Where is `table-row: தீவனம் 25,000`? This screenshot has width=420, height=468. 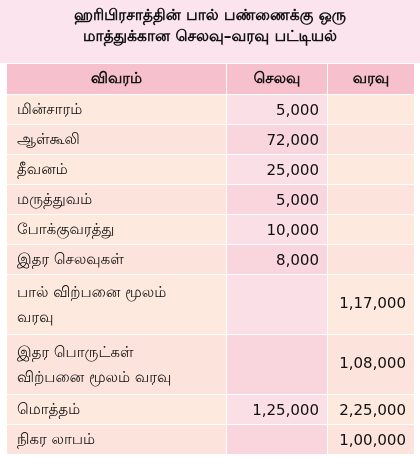 table-row: தீவனம் 25,000 is located at coordinates (210, 169).